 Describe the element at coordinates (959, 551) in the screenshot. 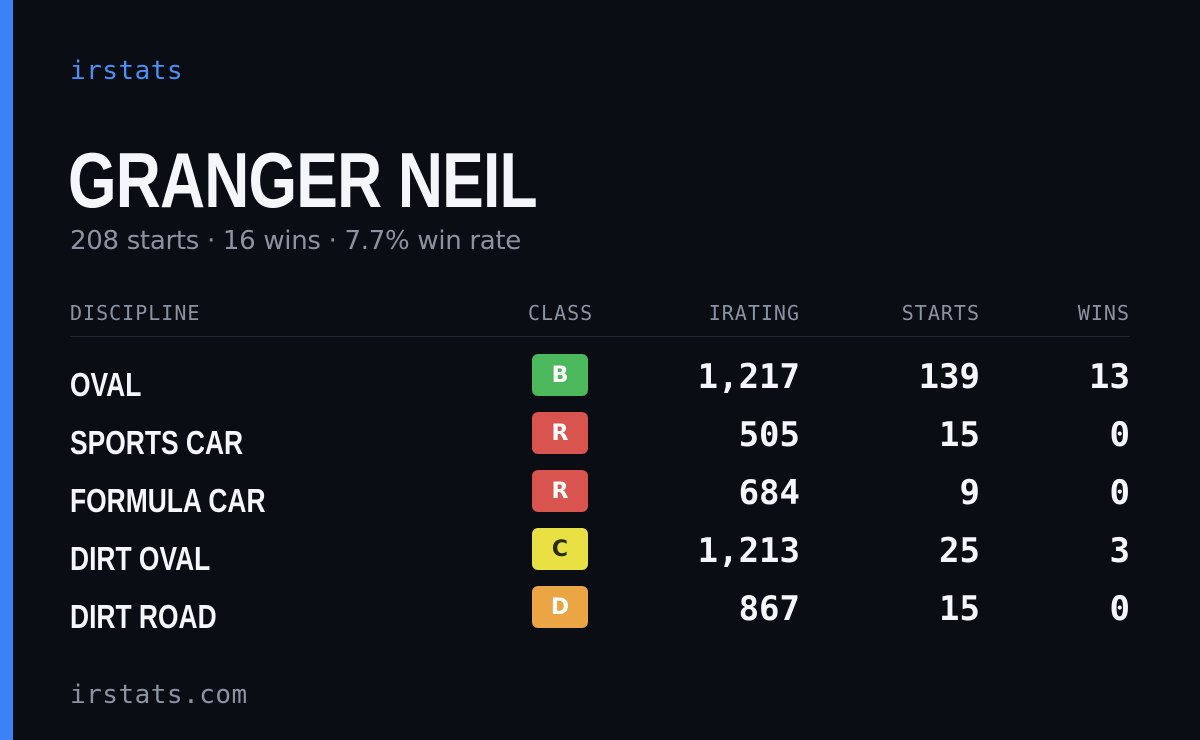

I see `starts-value: 25` at that location.